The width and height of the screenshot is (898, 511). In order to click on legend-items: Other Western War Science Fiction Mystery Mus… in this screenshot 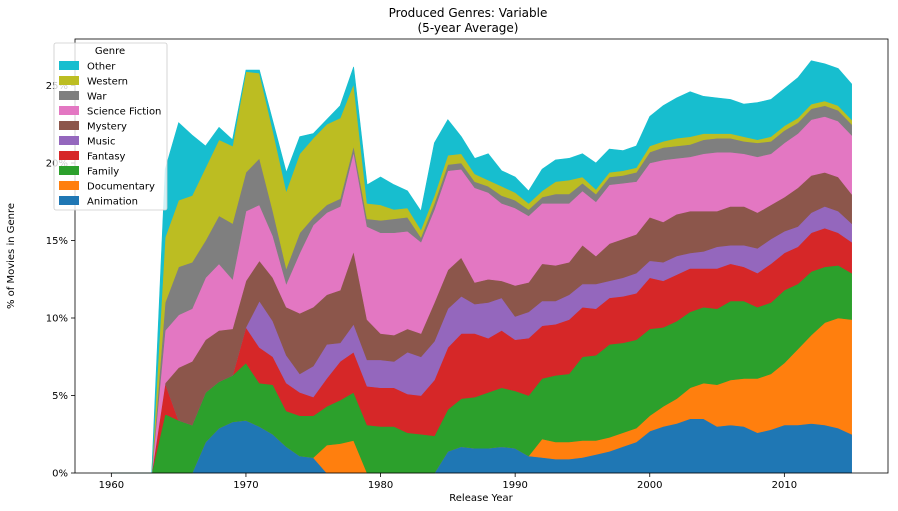, I will do `click(110, 134)`.